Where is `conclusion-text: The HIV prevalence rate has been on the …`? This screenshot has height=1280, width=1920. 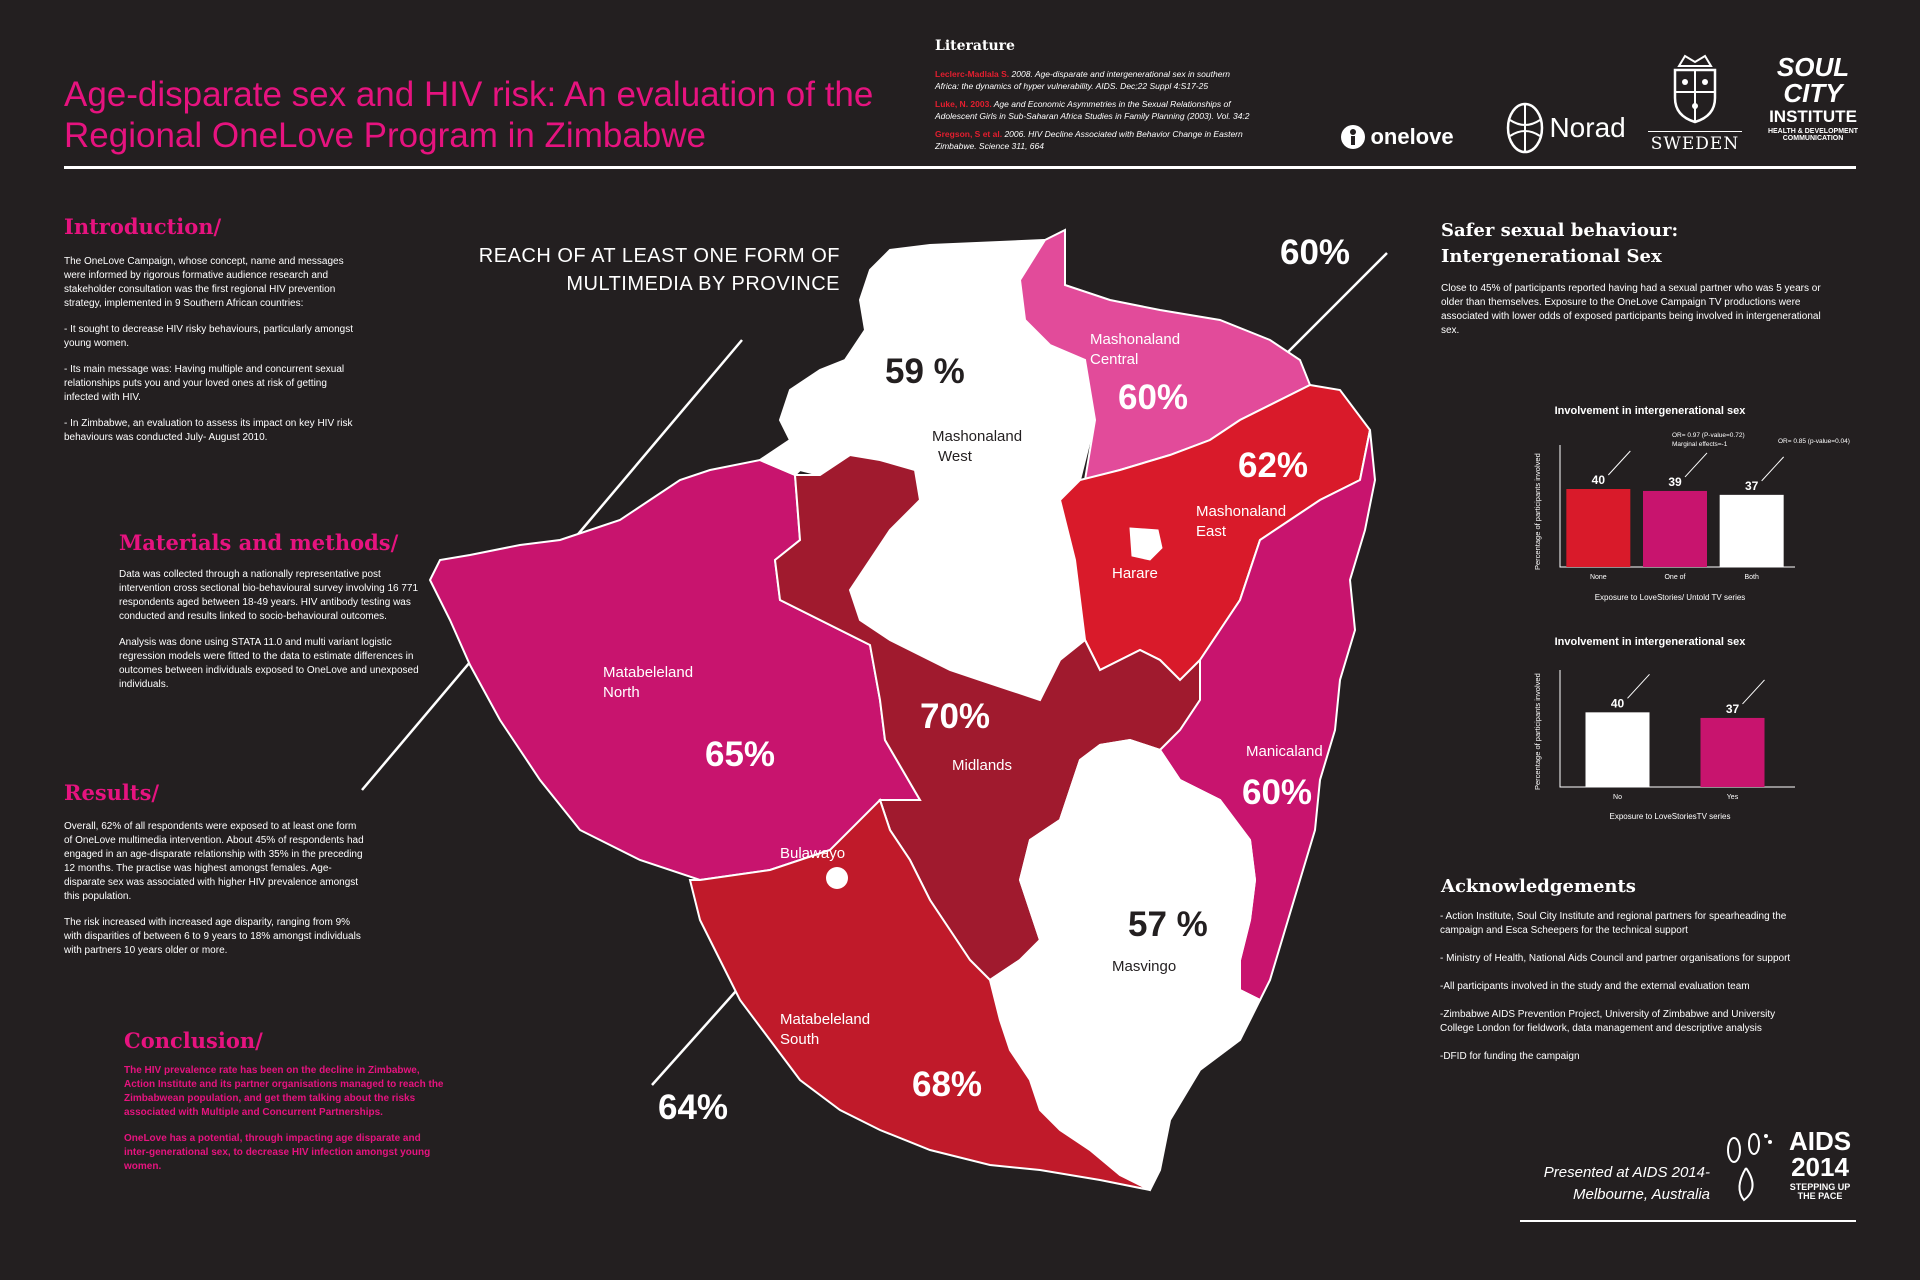 conclusion-text: The HIV prevalence rate has been on the … is located at coordinates (284, 1118).